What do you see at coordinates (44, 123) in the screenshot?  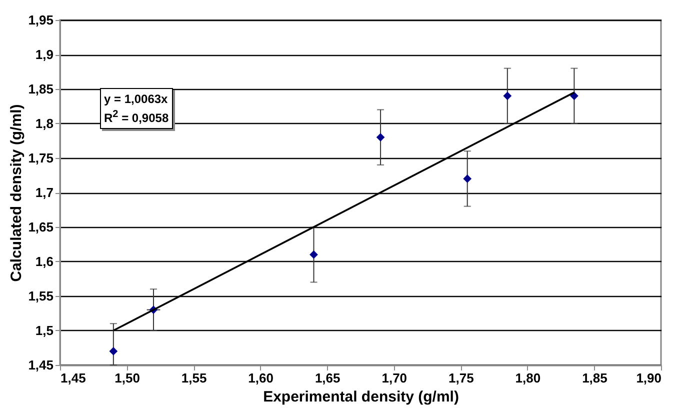 I see `y-tick-label: 1,8` at bounding box center [44, 123].